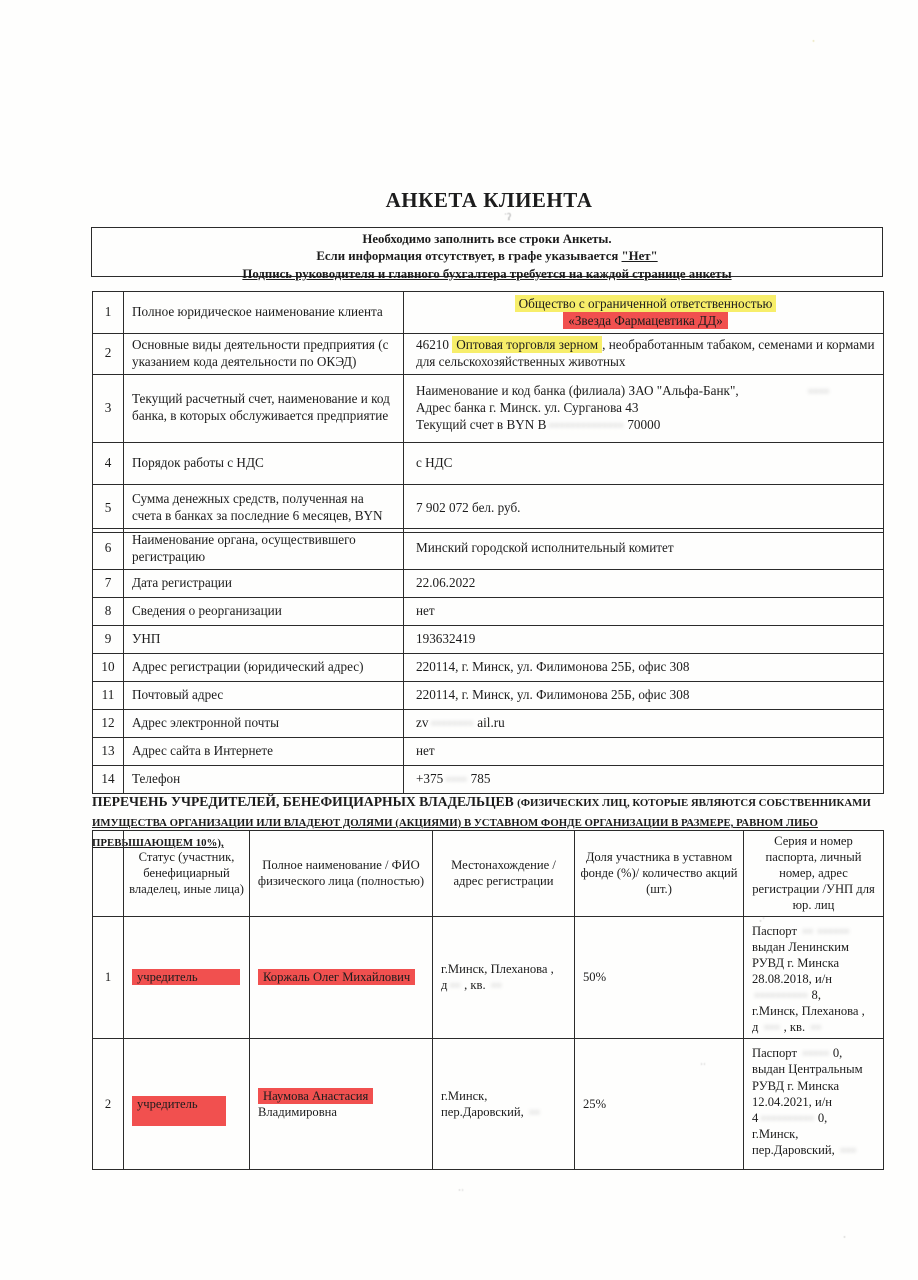 The height and width of the screenshot is (1280, 918). Describe the element at coordinates (263, 463) in the screenshot. I see `row-label: Порядок работы с НДС` at that location.